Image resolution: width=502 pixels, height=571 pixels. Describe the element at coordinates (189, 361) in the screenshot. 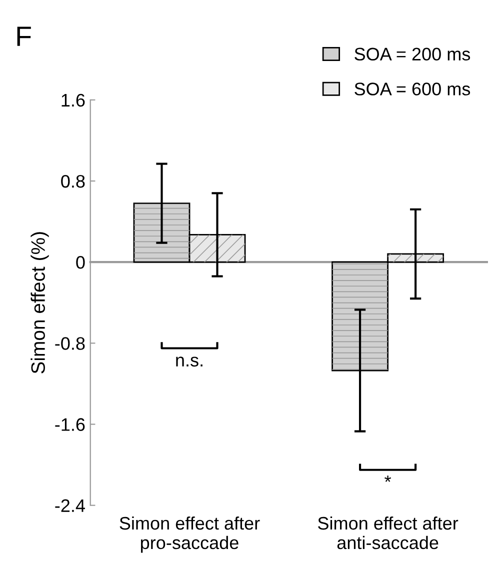

I see `annotation: n.s.` at that location.